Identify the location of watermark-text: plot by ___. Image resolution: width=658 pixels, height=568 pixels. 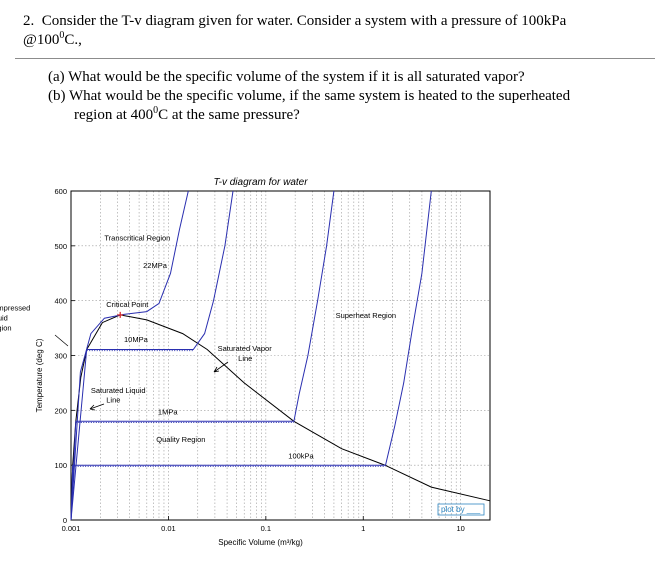
(461, 509).